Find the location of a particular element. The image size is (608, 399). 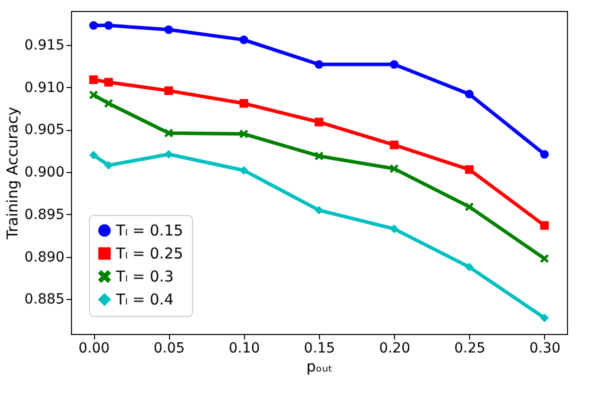

y-tick-label: 0.895 is located at coordinates (44, 214).